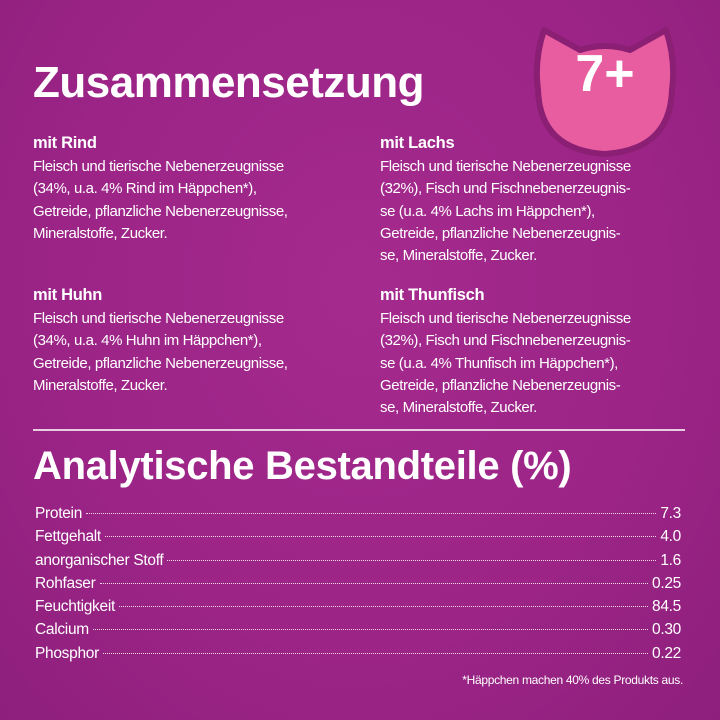 The width and height of the screenshot is (720, 720). What do you see at coordinates (358, 656) in the screenshot?
I see `table-row: Phosphor 0.22` at bounding box center [358, 656].